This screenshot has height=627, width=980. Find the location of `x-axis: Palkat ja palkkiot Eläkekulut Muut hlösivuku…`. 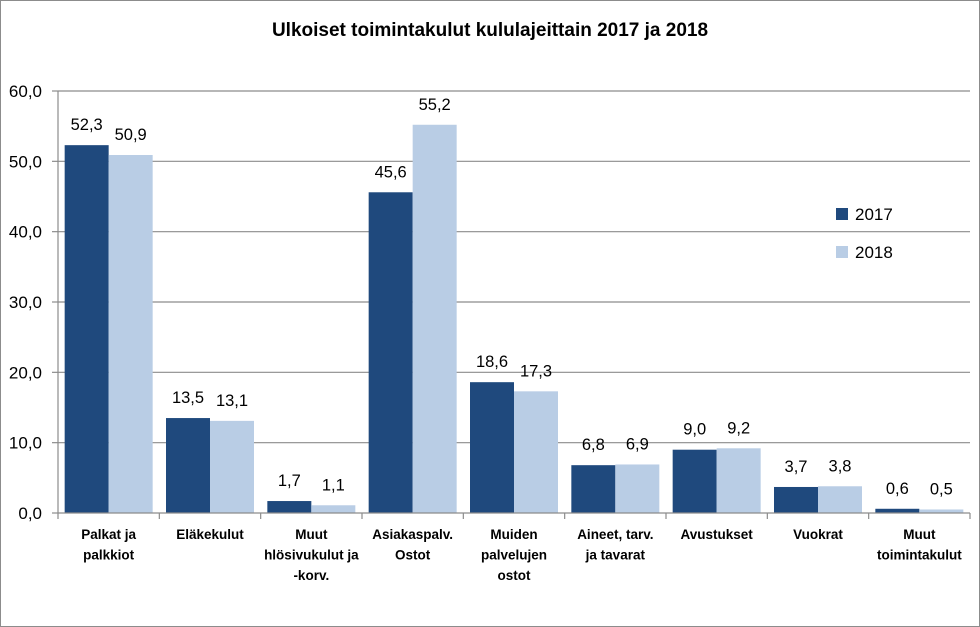

x-axis: Palkat ja palkkiot Eläkekulut Muut hlösivuku… is located at coordinates (514, 547).